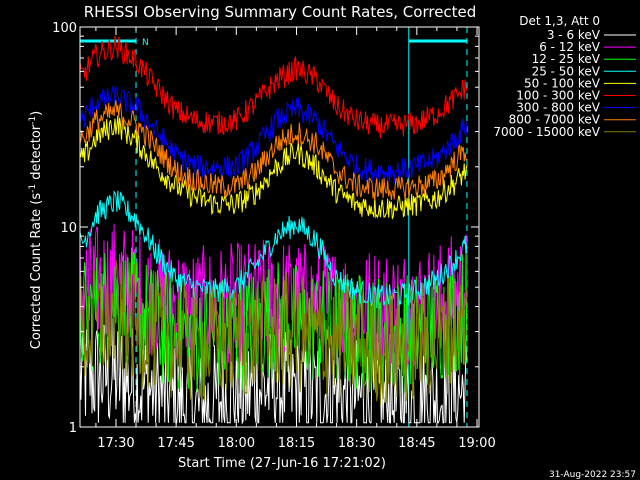 This screenshot has height=480, width=640. I want to click on x-tick-label-5: 18:45, so click(416, 443).